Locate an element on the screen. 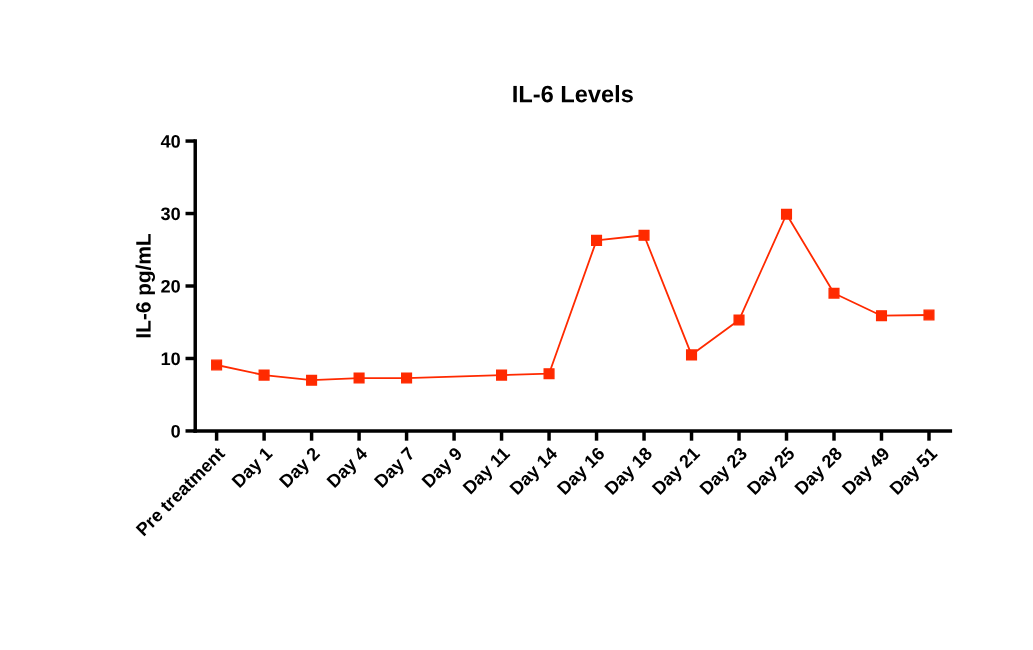  x-tick-label: Day 1 is located at coordinates (253, 468).